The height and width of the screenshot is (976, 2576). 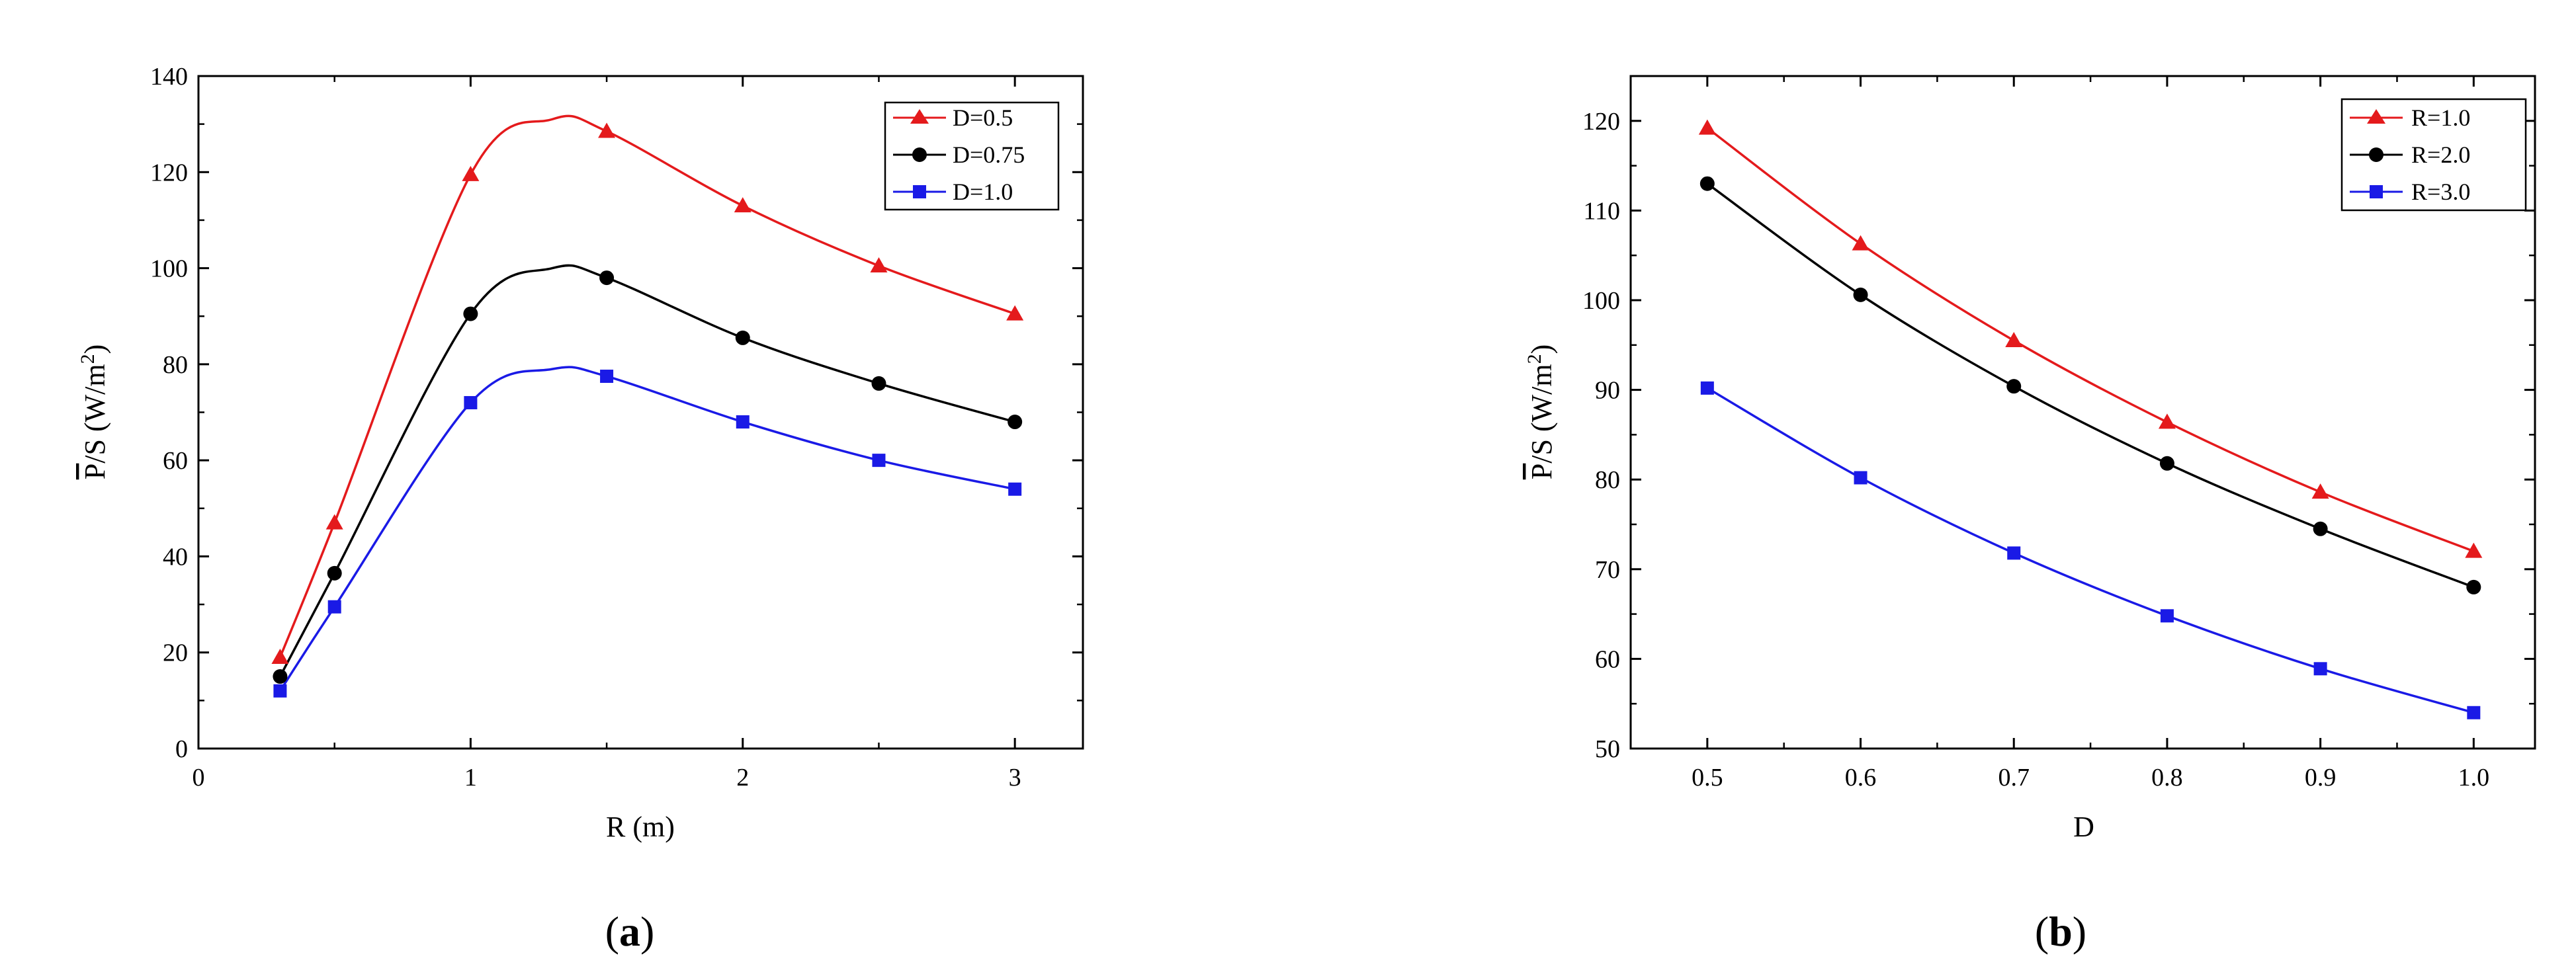 What do you see at coordinates (1601, 211) in the screenshot?
I see `y-tick-label: 110` at bounding box center [1601, 211].